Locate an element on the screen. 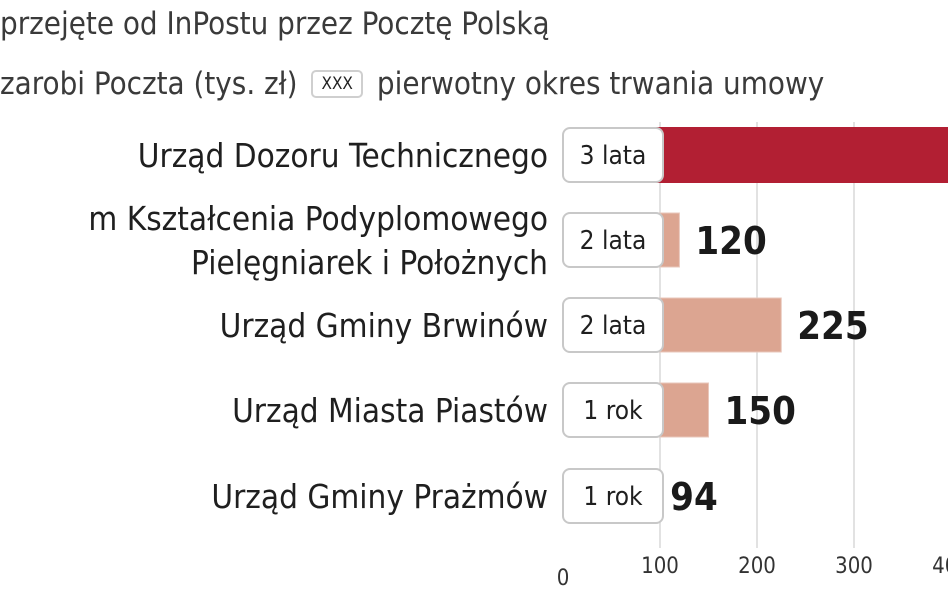  x-tick-label: 300 is located at coordinates (854, 566).